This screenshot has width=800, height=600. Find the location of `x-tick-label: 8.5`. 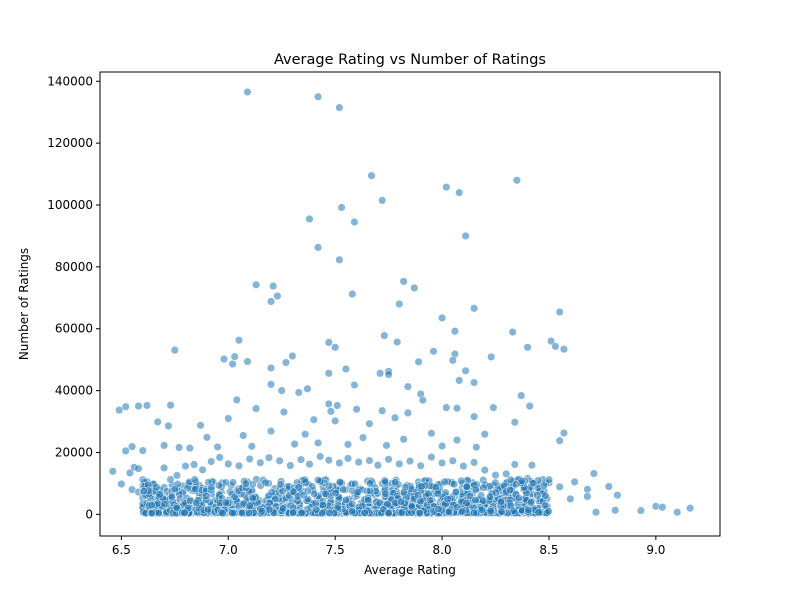

x-tick-label: 8.5 is located at coordinates (548, 550).